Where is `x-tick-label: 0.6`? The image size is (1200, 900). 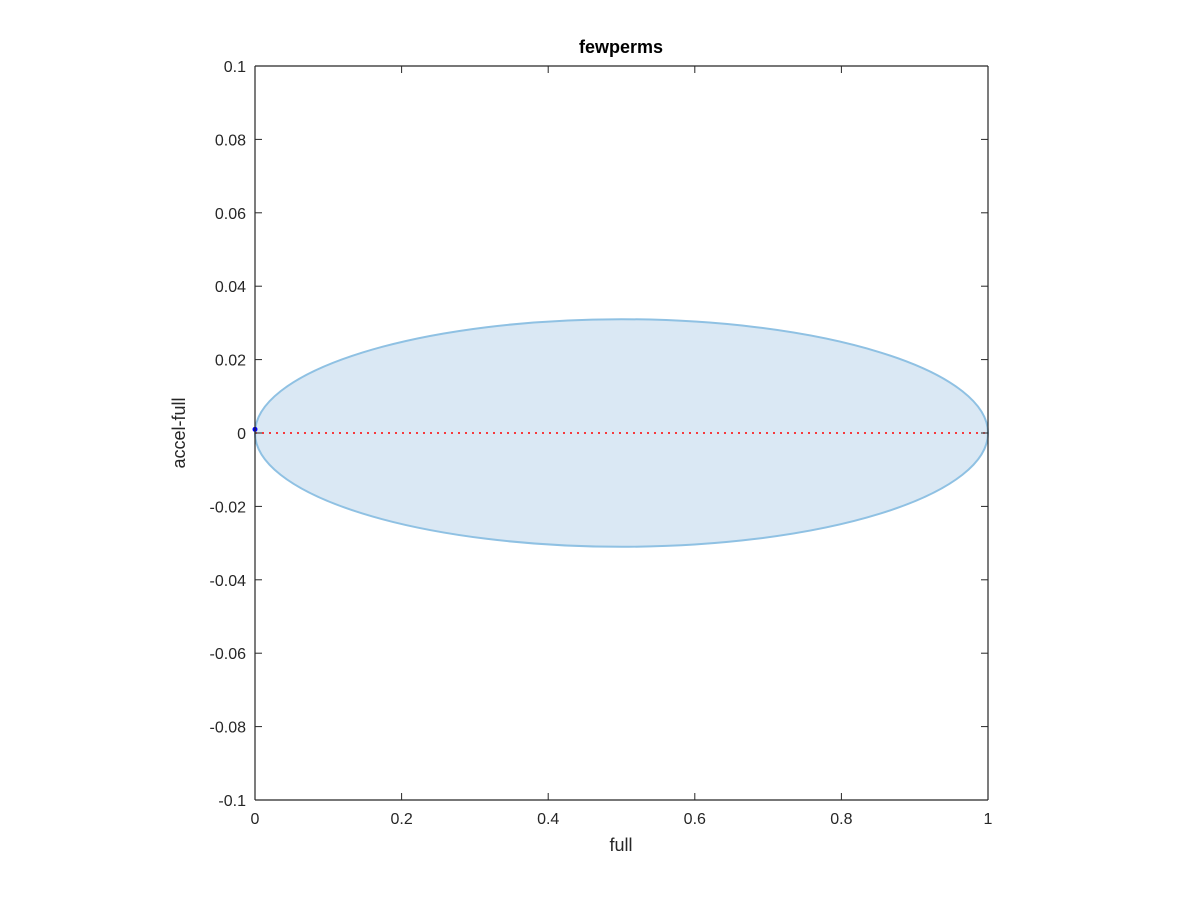 x-tick-label: 0.6 is located at coordinates (695, 819).